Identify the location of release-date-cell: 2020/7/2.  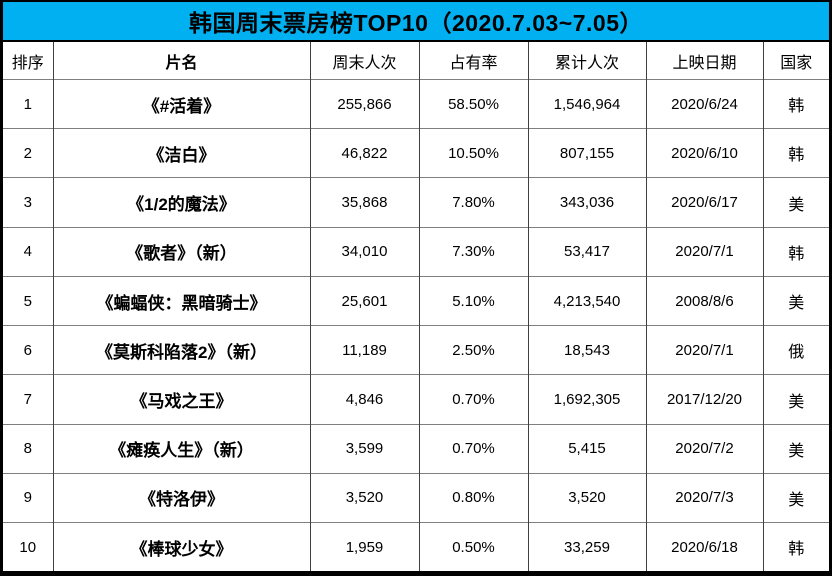
(704, 448).